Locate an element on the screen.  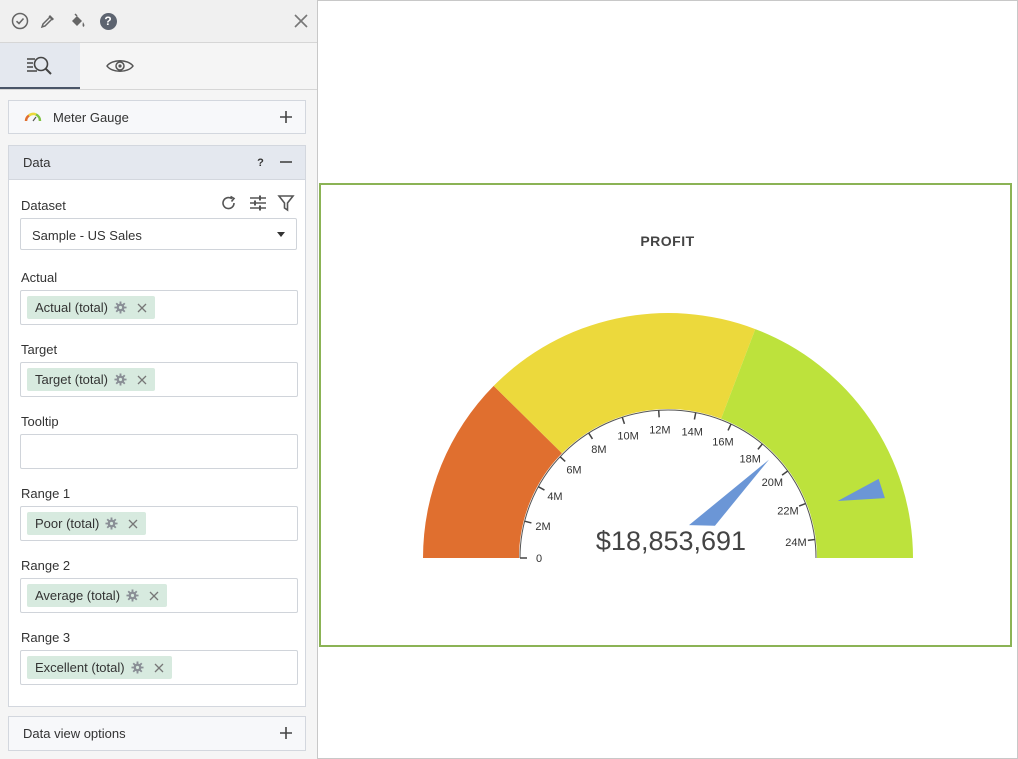
range3-chip: Excellent (total) is located at coordinates (99, 667).